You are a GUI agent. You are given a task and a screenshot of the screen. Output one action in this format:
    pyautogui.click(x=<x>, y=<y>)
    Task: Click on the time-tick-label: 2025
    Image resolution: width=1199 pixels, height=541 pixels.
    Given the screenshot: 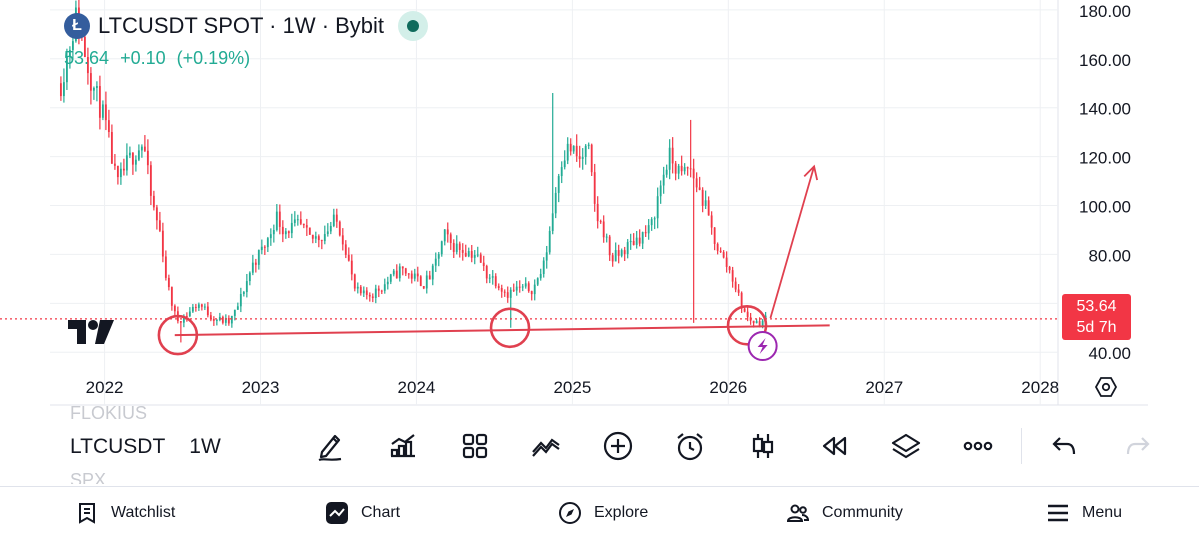 What is the action you would take?
    pyautogui.click(x=572, y=387)
    